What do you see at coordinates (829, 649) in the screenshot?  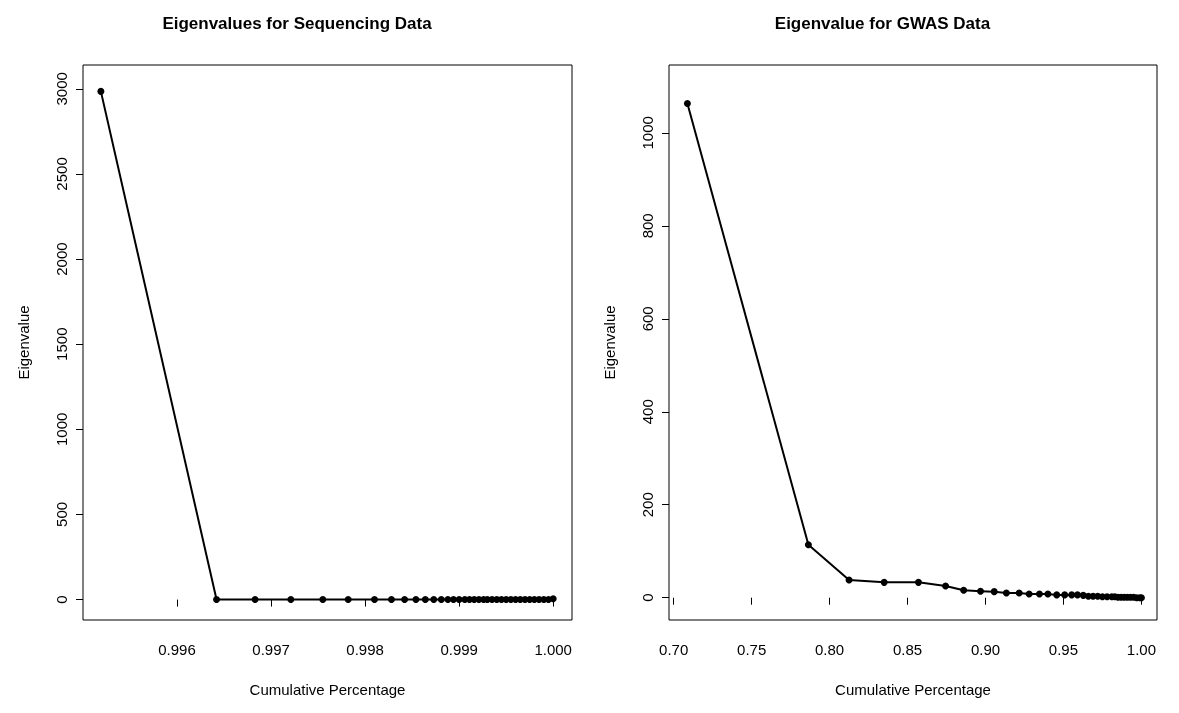 I see `x-tick-label: 0.80` at bounding box center [829, 649].